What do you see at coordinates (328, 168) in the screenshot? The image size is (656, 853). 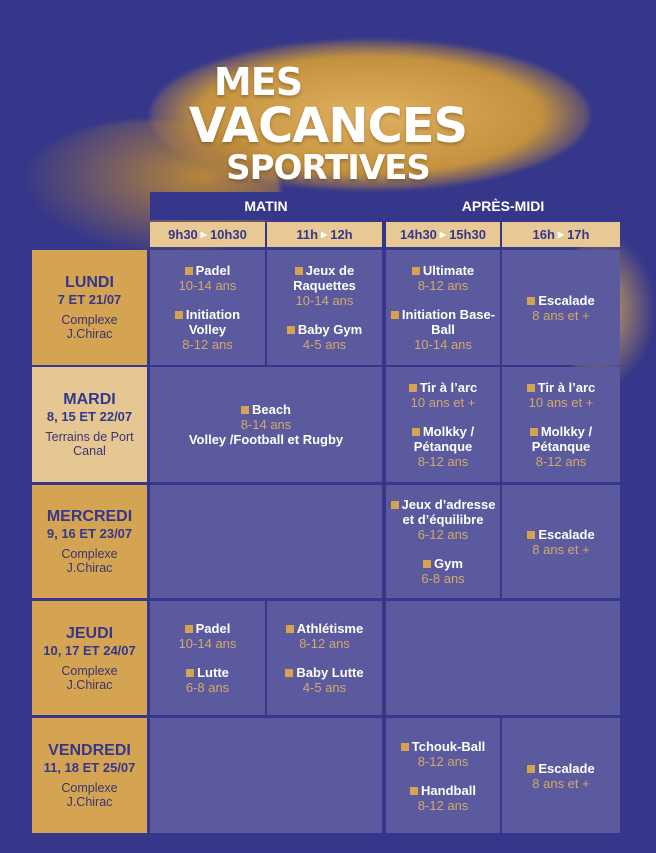 I see `title-line-3: SPORTIVES` at bounding box center [328, 168].